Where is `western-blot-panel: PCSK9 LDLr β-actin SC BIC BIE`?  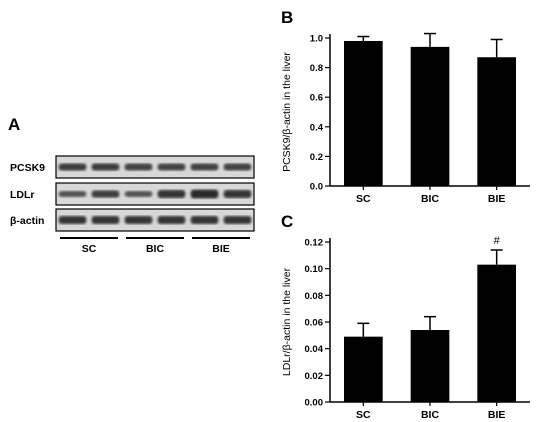 western-blot-panel: PCSK9 LDLr β-actin SC BIC BIE is located at coordinates (132, 205).